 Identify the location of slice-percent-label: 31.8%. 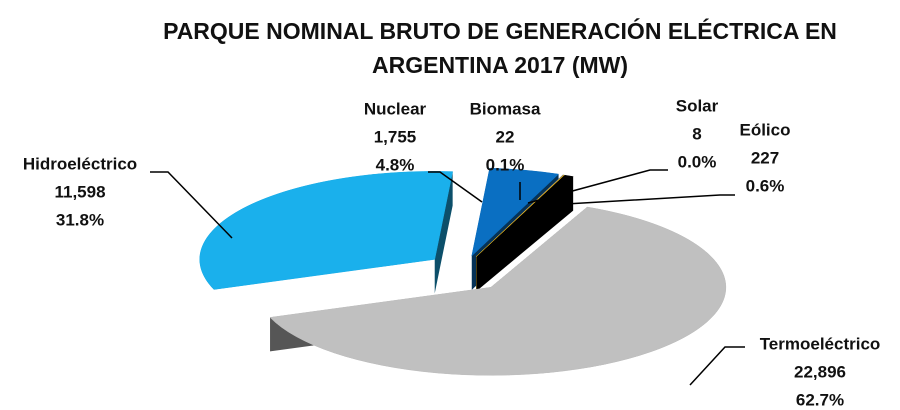
(80, 219).